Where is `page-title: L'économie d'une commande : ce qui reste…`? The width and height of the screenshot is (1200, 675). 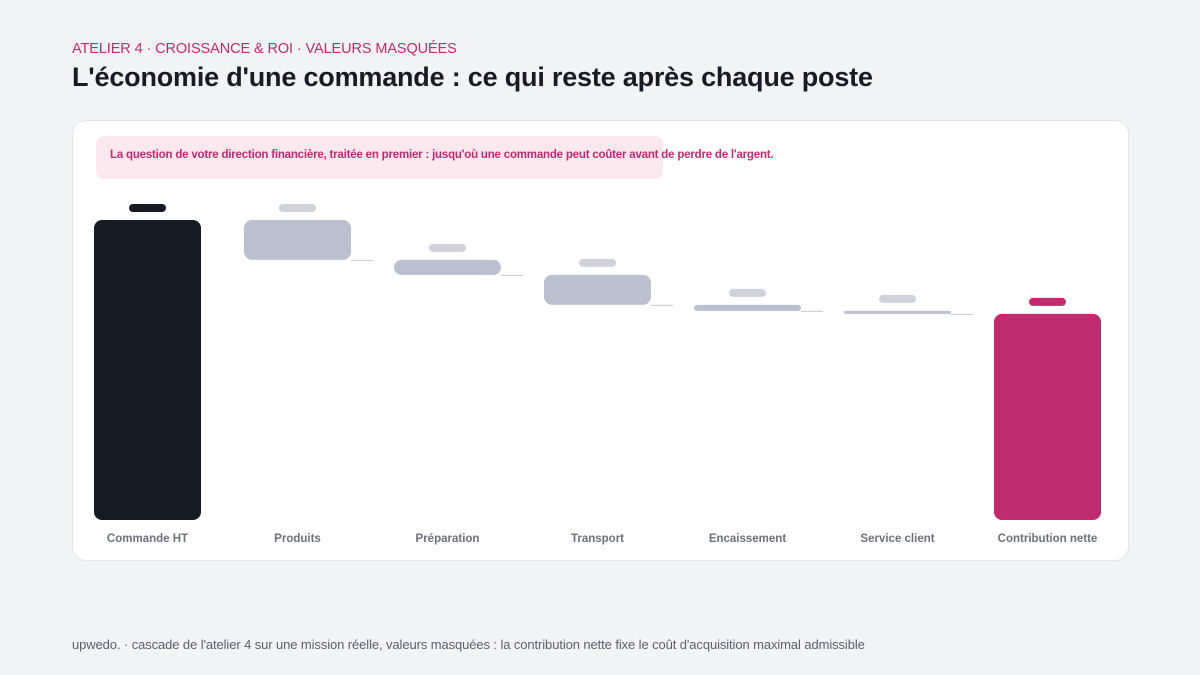 page-title: L'économie d'une commande : ce qui reste… is located at coordinates (472, 77).